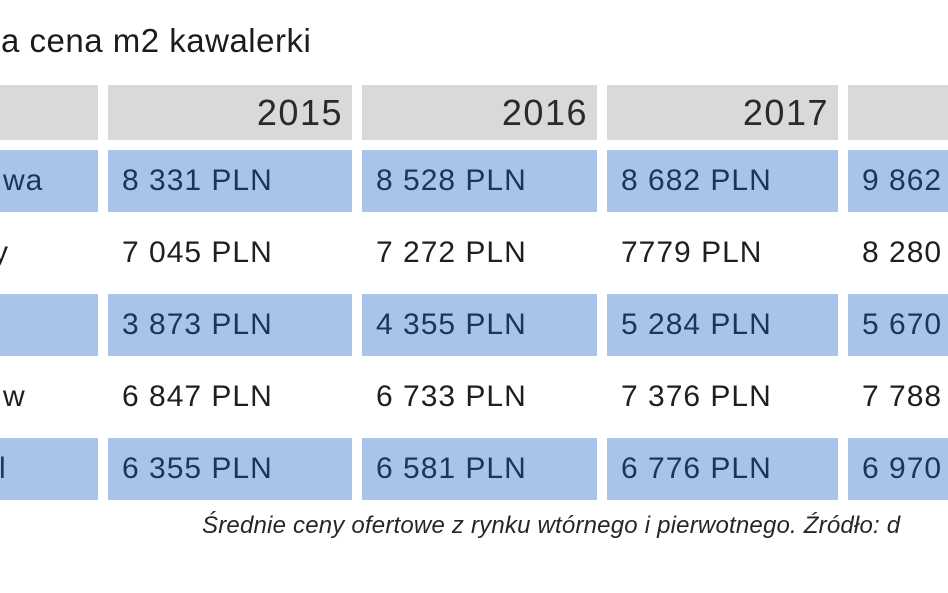  What do you see at coordinates (898, 397) in the screenshot?
I see `price-cell-cropped: 7 788` at bounding box center [898, 397].